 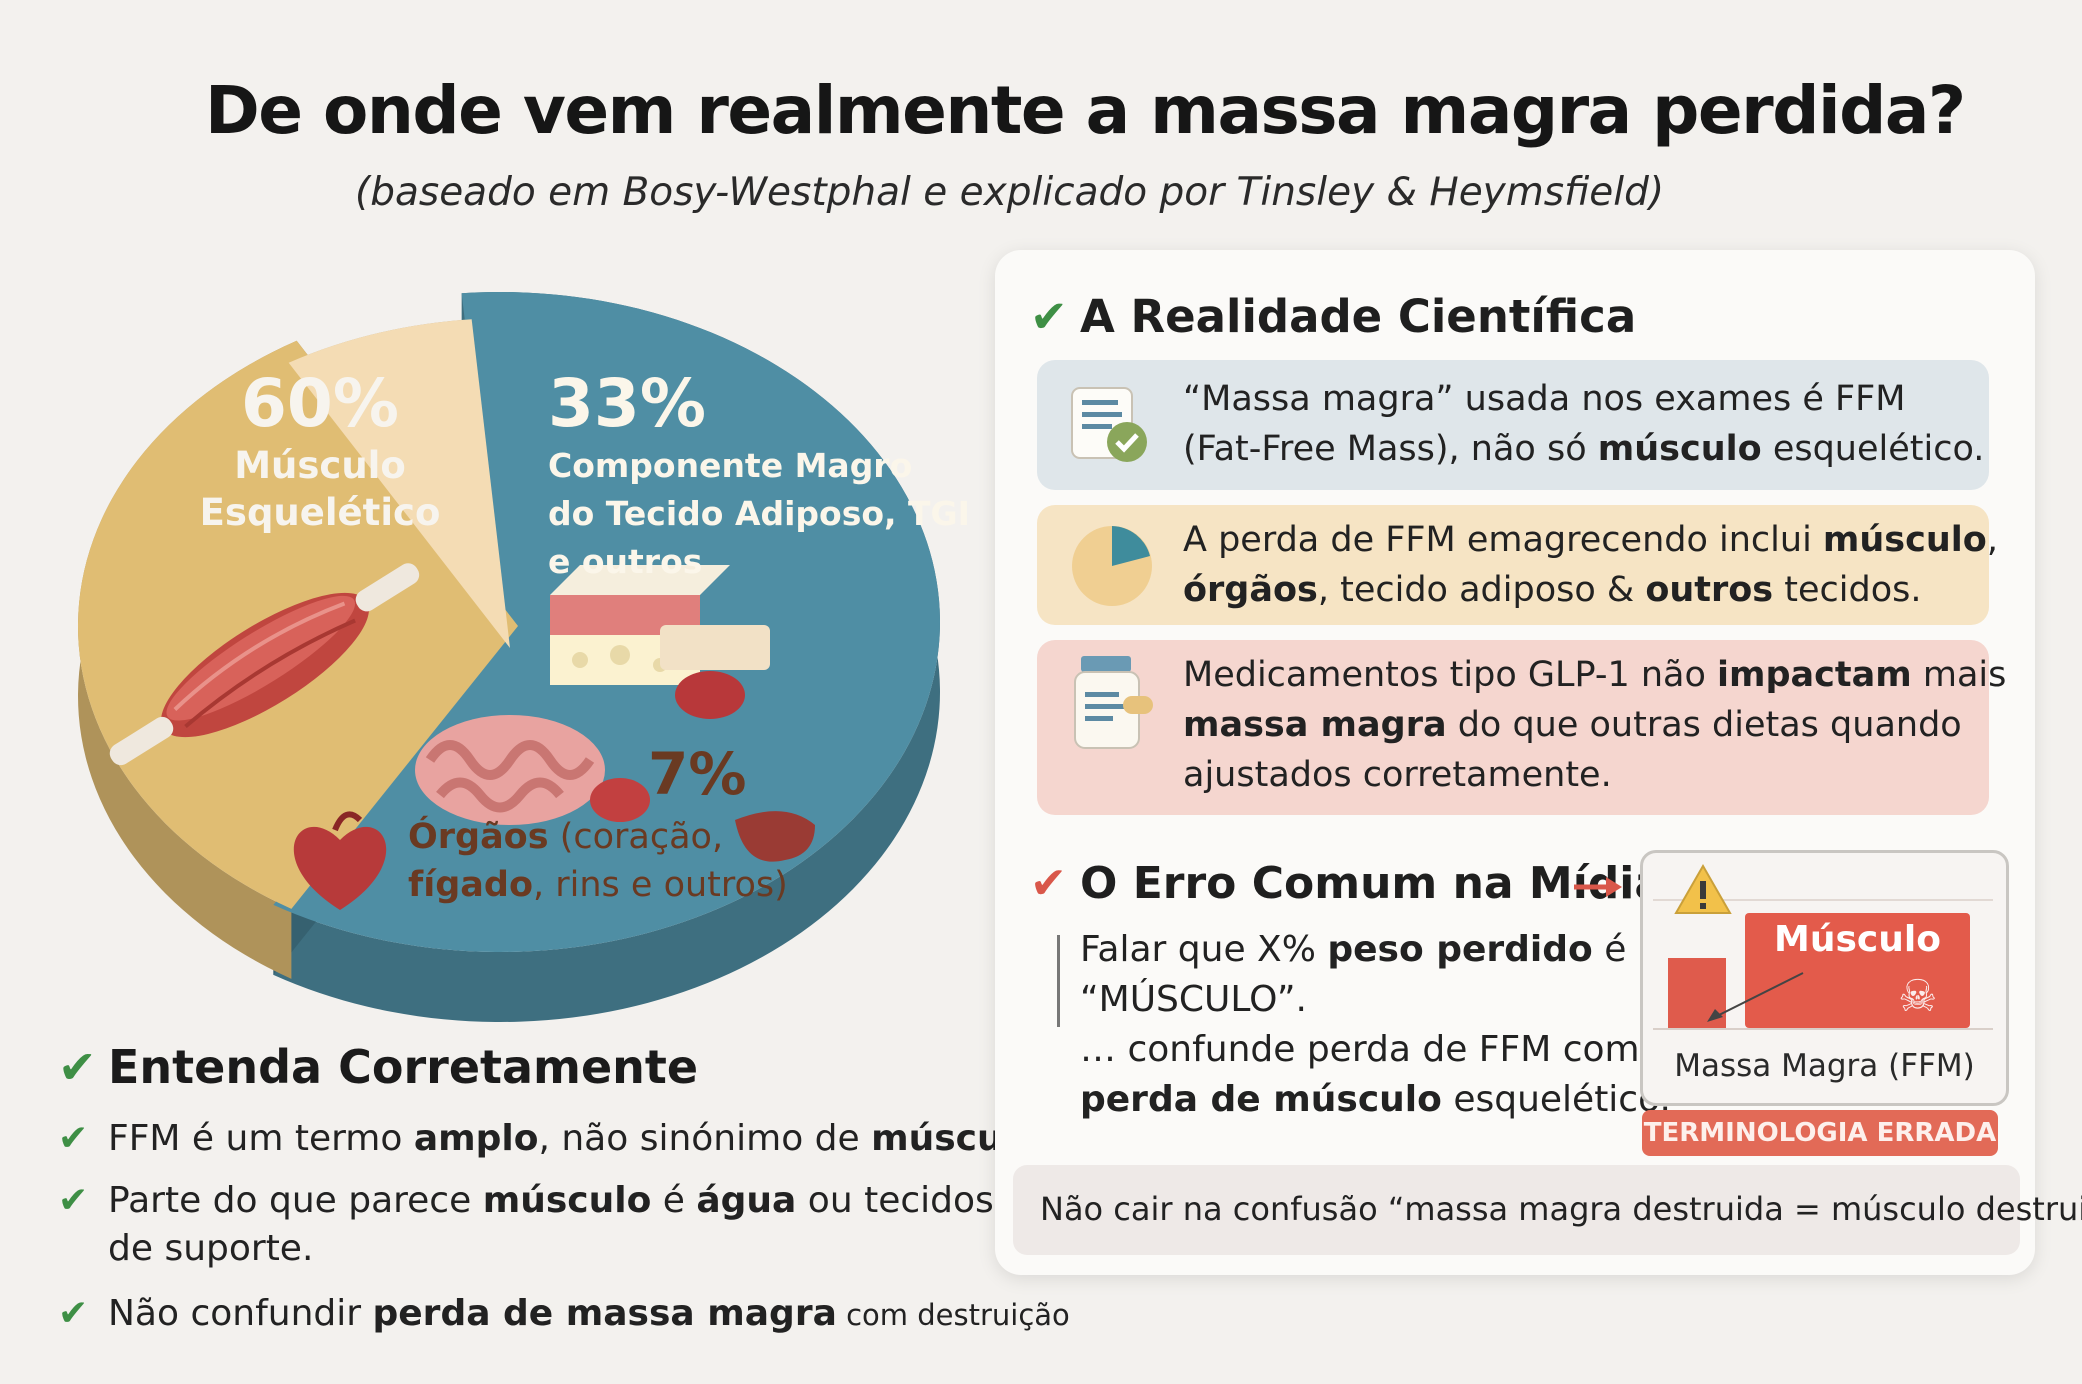 What do you see at coordinates (1503, 540) in the screenshot?
I see `text-segment: A perda de FFM emagrecendo inclui` at bounding box center [1503, 540].